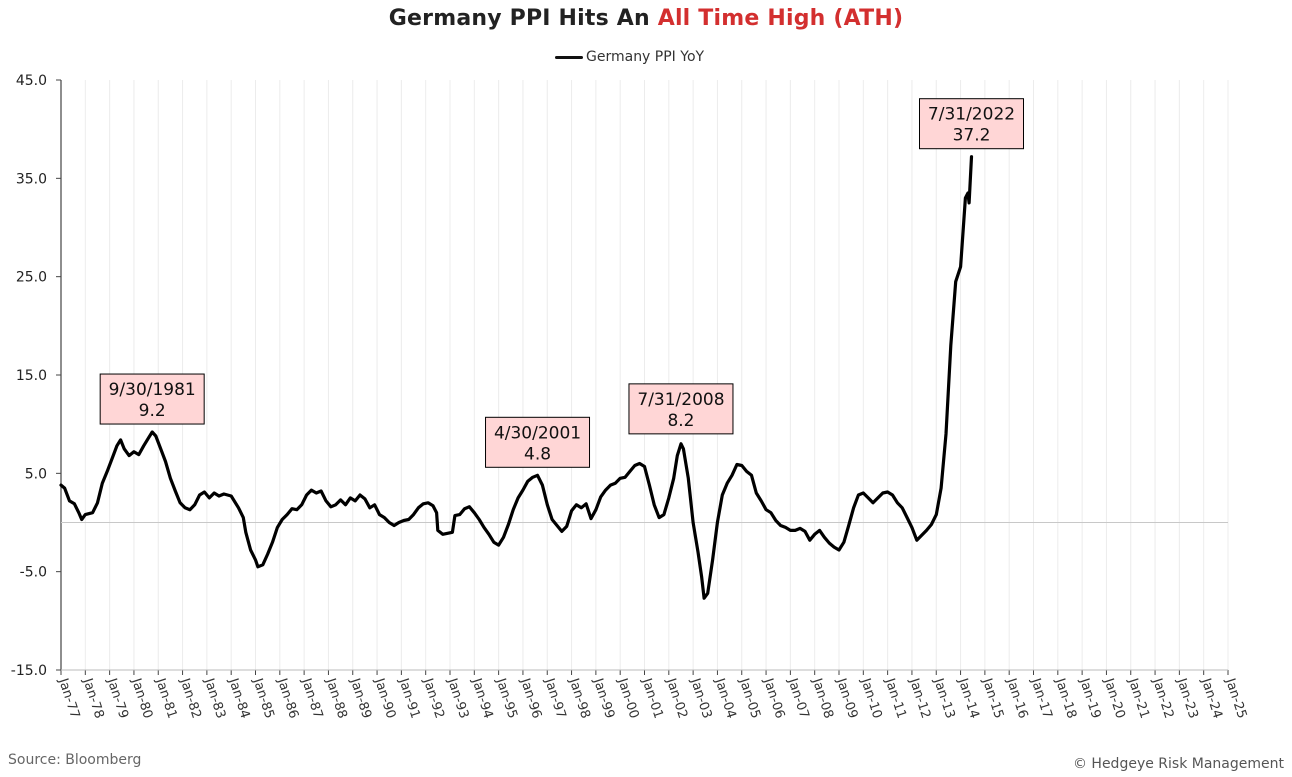  I want to click on x-tick-label: Jan-96, so click(530, 698).